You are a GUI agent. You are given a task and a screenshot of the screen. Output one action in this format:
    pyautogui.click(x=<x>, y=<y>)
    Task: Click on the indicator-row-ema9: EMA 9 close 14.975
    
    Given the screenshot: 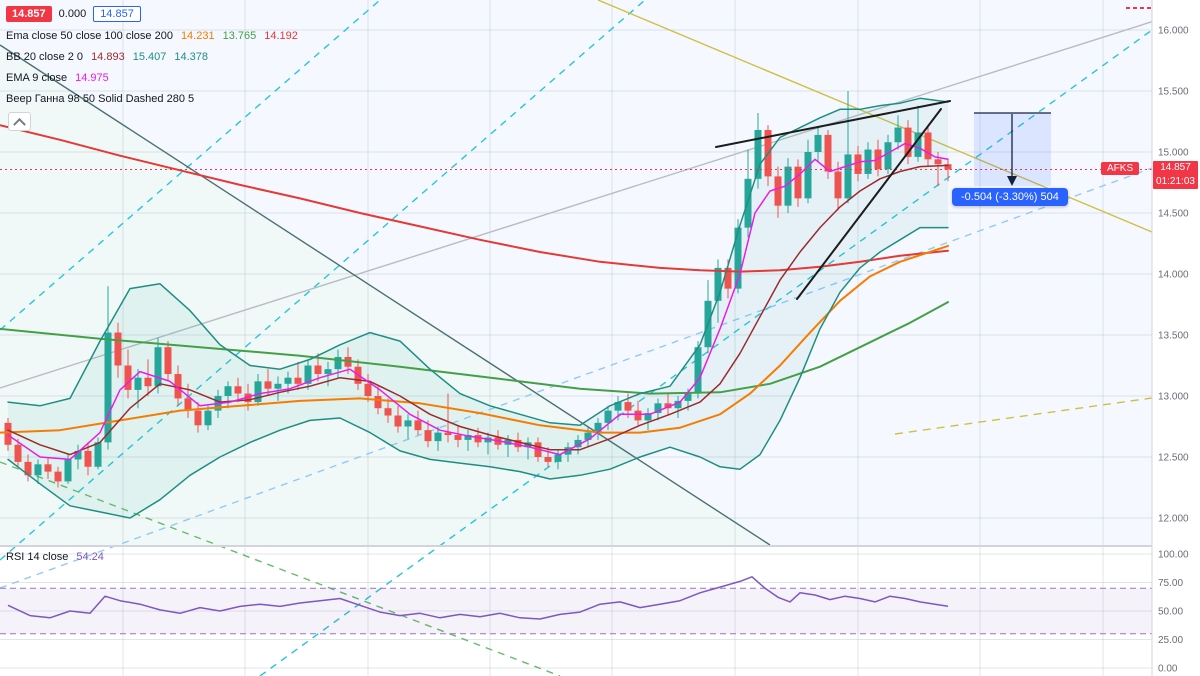 What is the action you would take?
    pyautogui.click(x=57, y=78)
    